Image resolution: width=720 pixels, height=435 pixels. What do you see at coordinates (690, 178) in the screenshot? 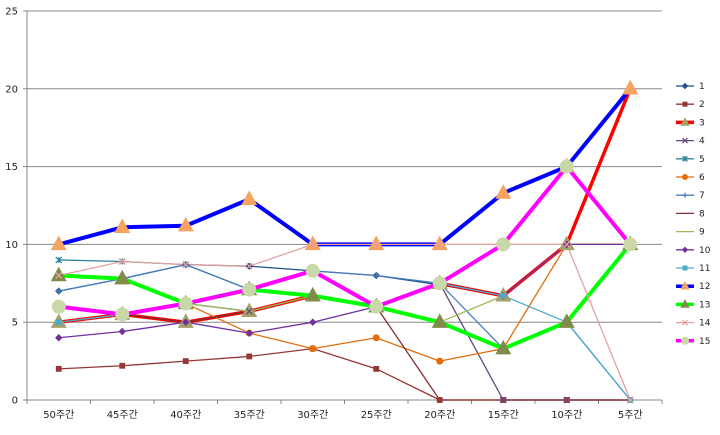
I see `legend-item-6: 6` at bounding box center [690, 178].